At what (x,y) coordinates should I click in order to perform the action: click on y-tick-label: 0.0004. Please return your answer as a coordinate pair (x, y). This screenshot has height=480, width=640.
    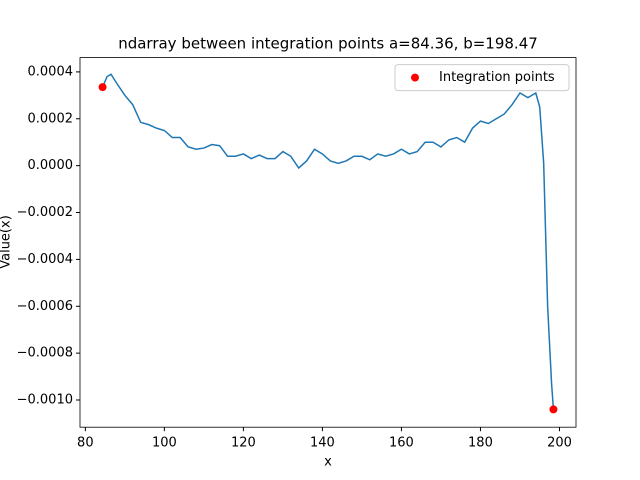
    Looking at the image, I should click on (51, 71).